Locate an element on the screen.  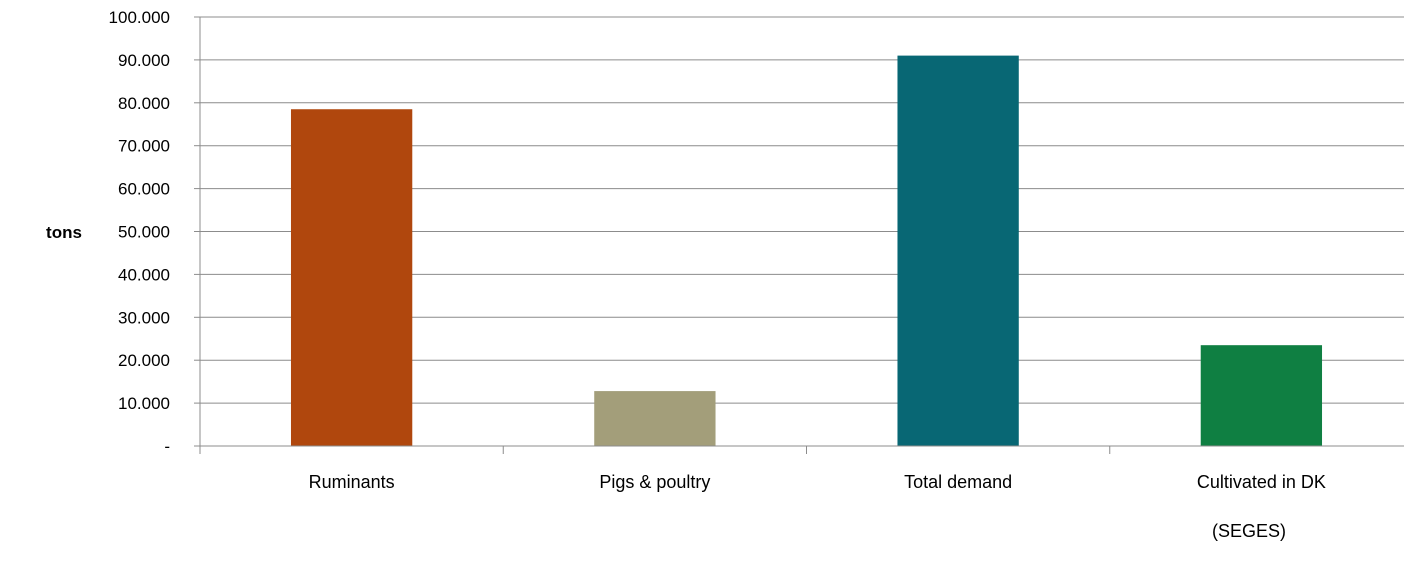
y-tick-label: 70.000 is located at coordinates (144, 146).